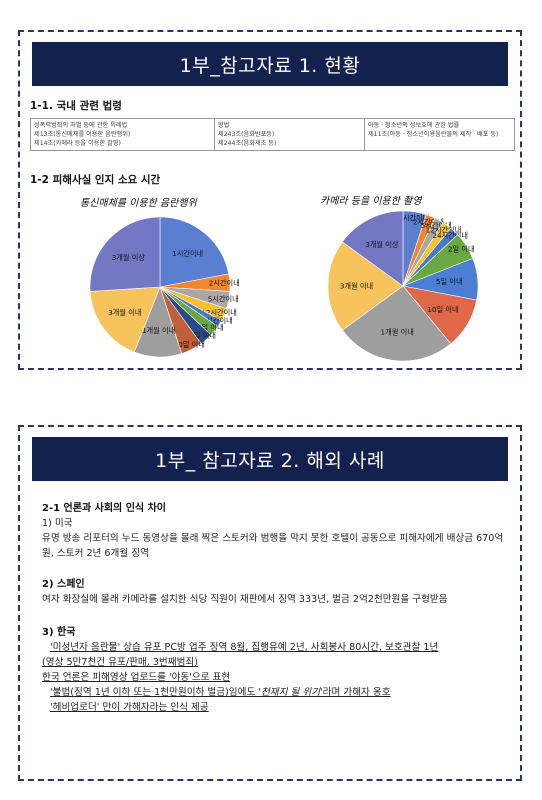 This screenshot has height=800, width=542. What do you see at coordinates (76, 106) in the screenshot?
I see `section-heading-laws: 1-1. 국내 관련 법령` at bounding box center [76, 106].